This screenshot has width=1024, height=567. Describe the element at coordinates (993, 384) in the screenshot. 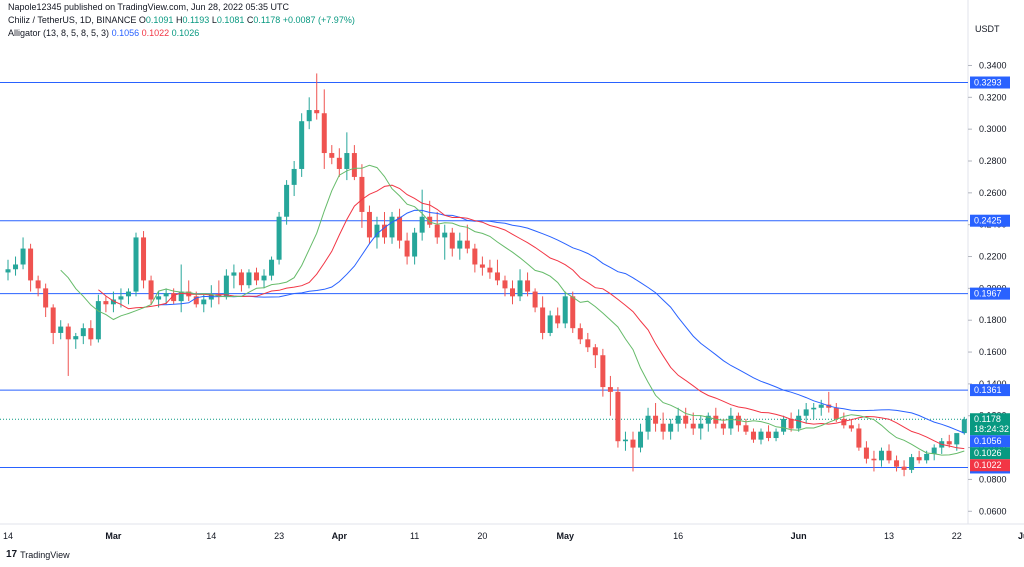

I see `y-tick-label: 0.1400` at that location.